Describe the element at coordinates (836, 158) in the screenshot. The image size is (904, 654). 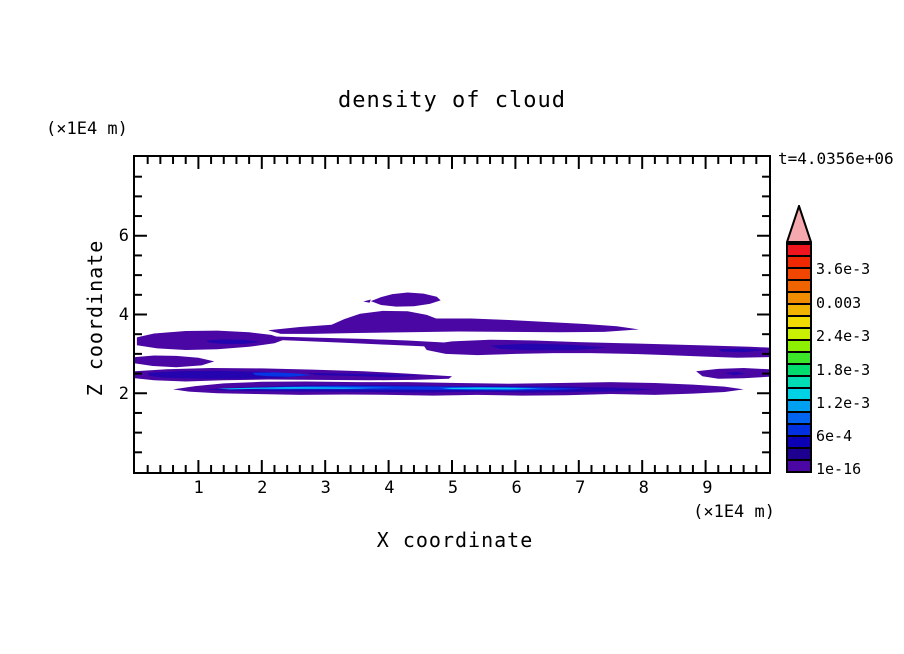
I see `time-annotation: t=4.0356e+06` at that location.